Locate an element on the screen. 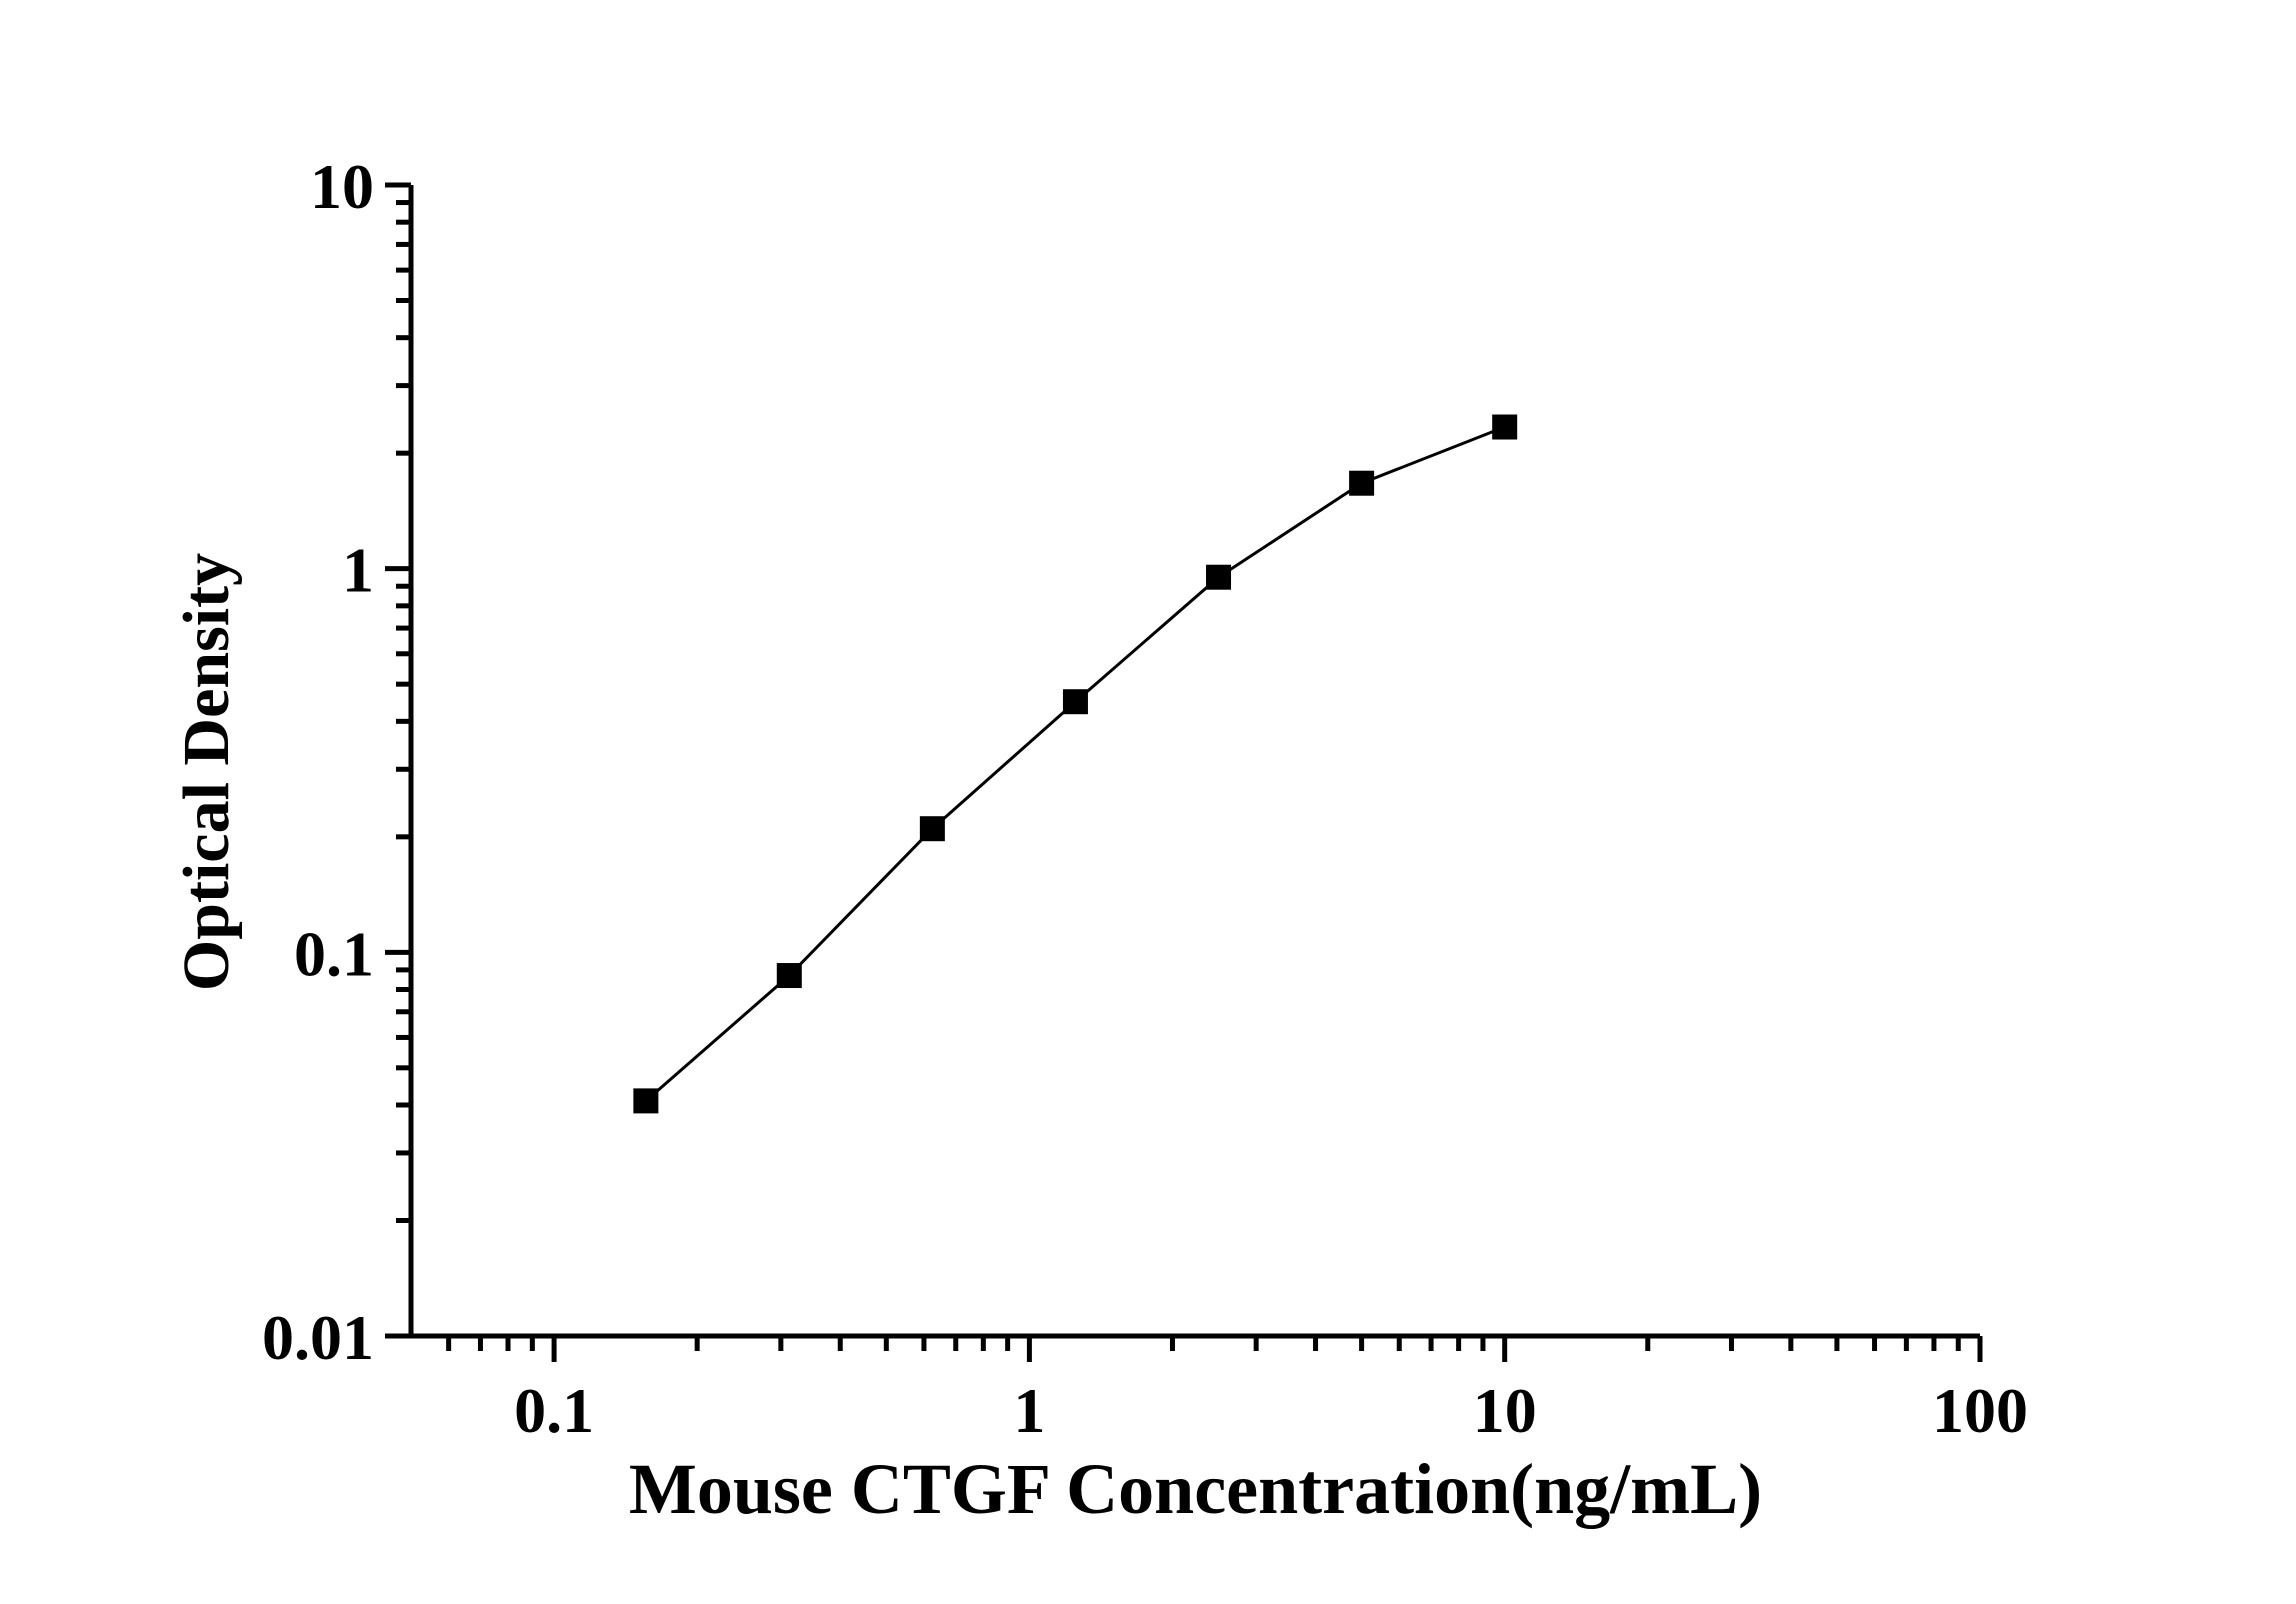  x-tick-label: 10 is located at coordinates (1505, 1410).